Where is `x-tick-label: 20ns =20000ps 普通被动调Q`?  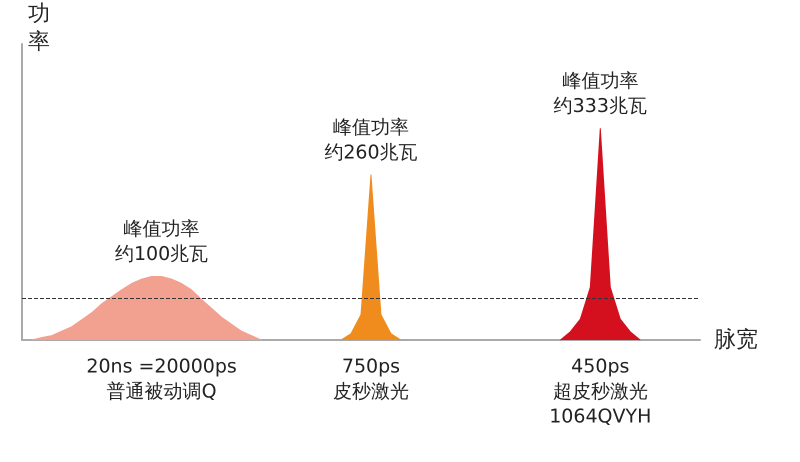
x-tick-label: 20ns =20000ps 普通被动调Q is located at coordinates (161, 379).